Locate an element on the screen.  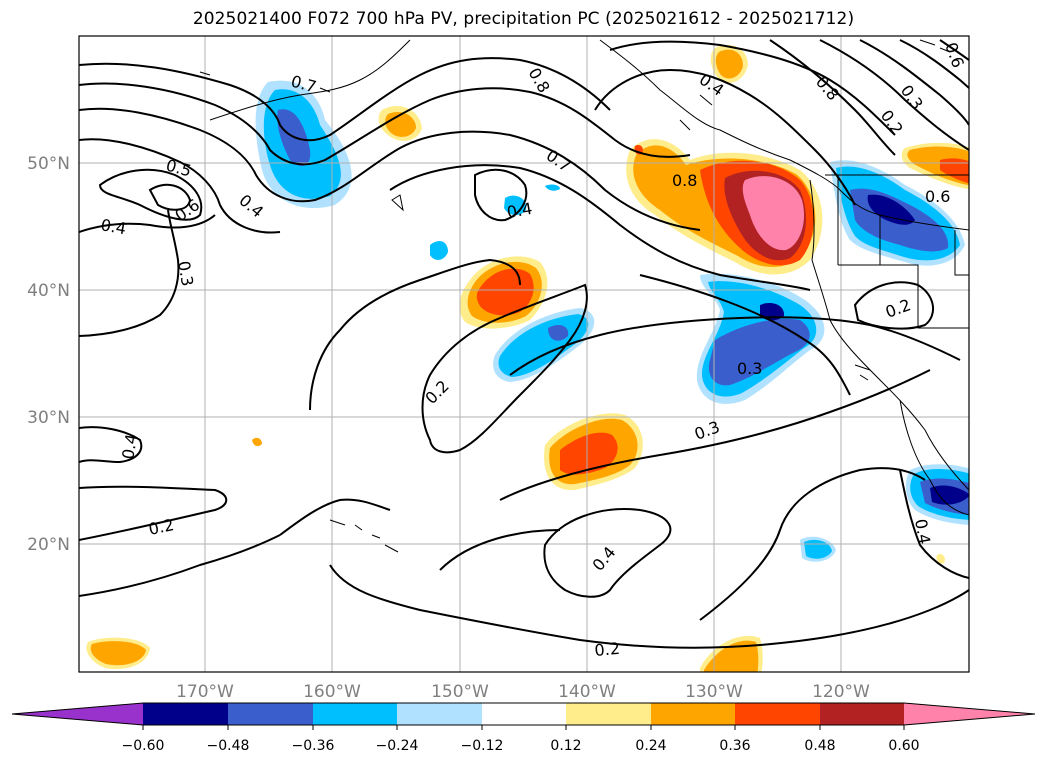
lon-label: 130°W is located at coordinates (714, 692).